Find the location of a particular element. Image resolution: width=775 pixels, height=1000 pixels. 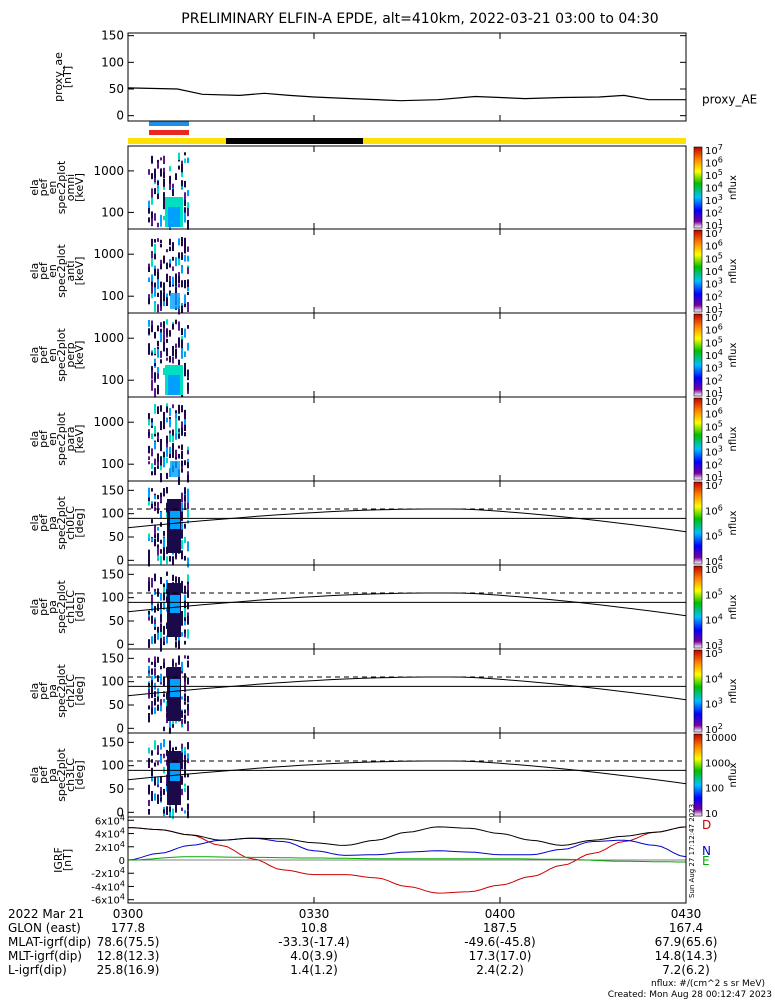

cb-tick: 10⁶ is located at coordinates (714, 569).